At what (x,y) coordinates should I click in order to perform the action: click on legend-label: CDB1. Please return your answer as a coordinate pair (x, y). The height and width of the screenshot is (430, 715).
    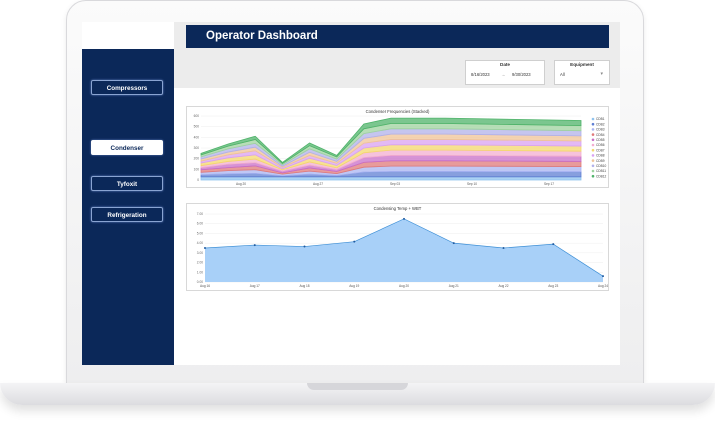
    Looking at the image, I should click on (600, 119).